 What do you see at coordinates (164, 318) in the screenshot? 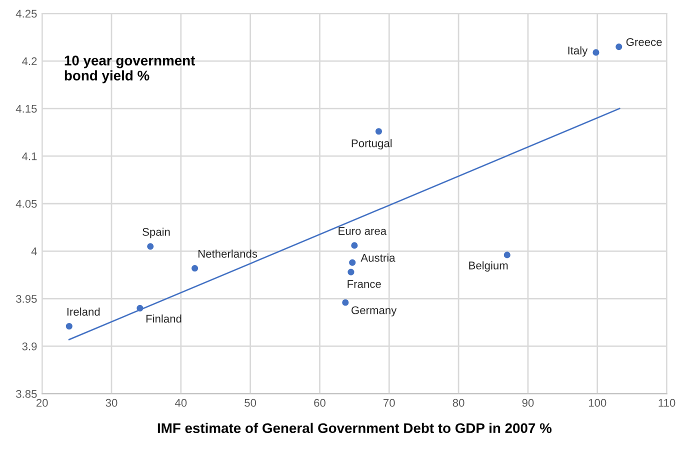
I see `annotation: Finland` at bounding box center [164, 318].